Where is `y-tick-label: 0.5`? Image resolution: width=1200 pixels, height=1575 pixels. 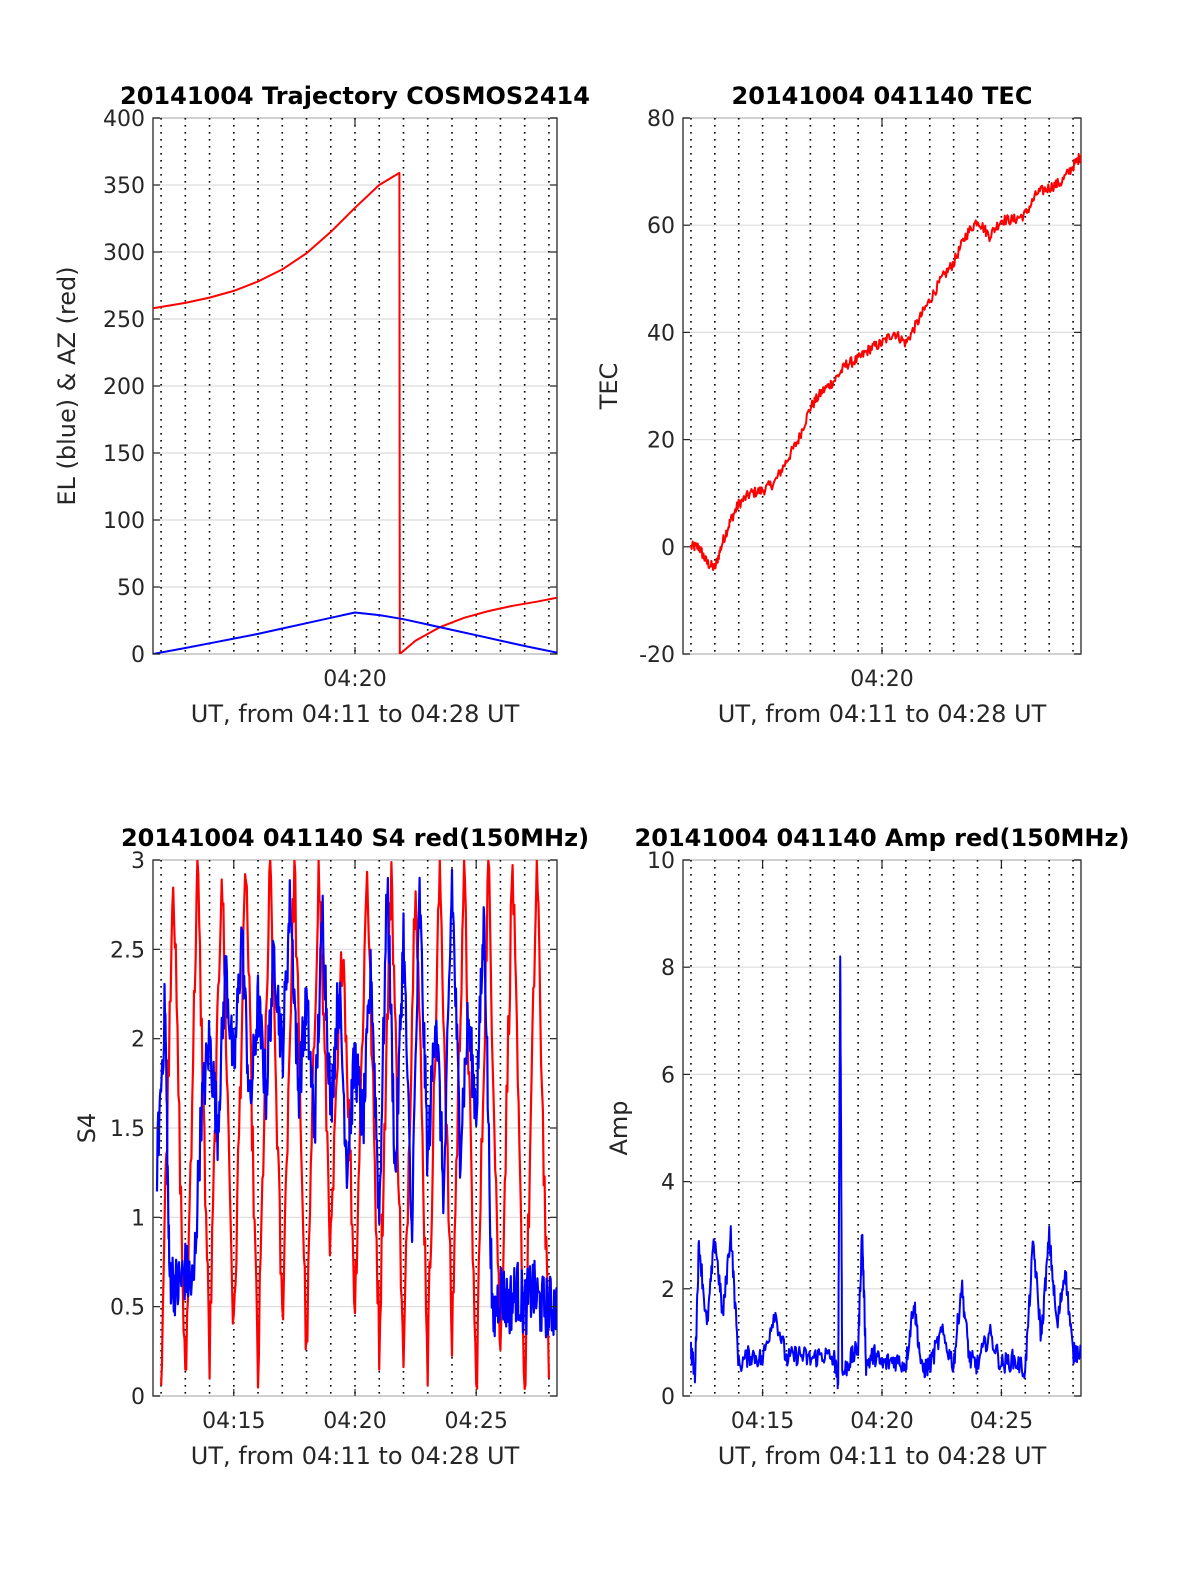 y-tick-label: 0.5 is located at coordinates (127, 1308).